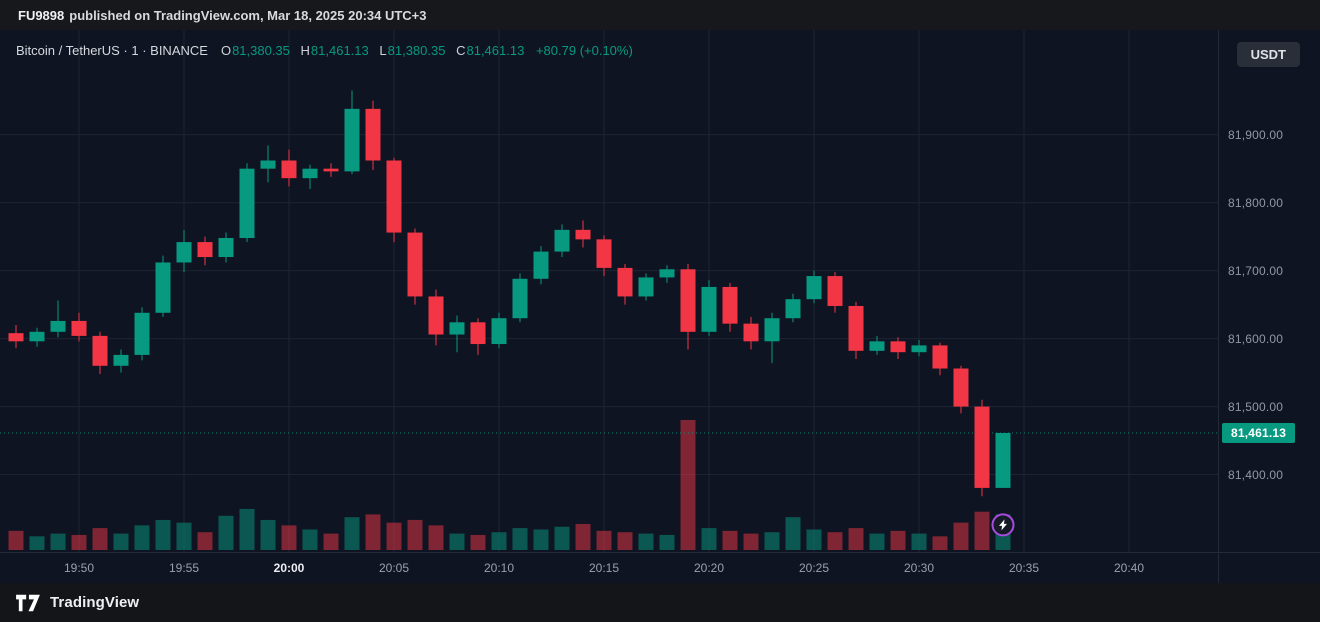 The width and height of the screenshot is (1320, 622). I want to click on time-axis-label: 20:20, so click(709, 568).